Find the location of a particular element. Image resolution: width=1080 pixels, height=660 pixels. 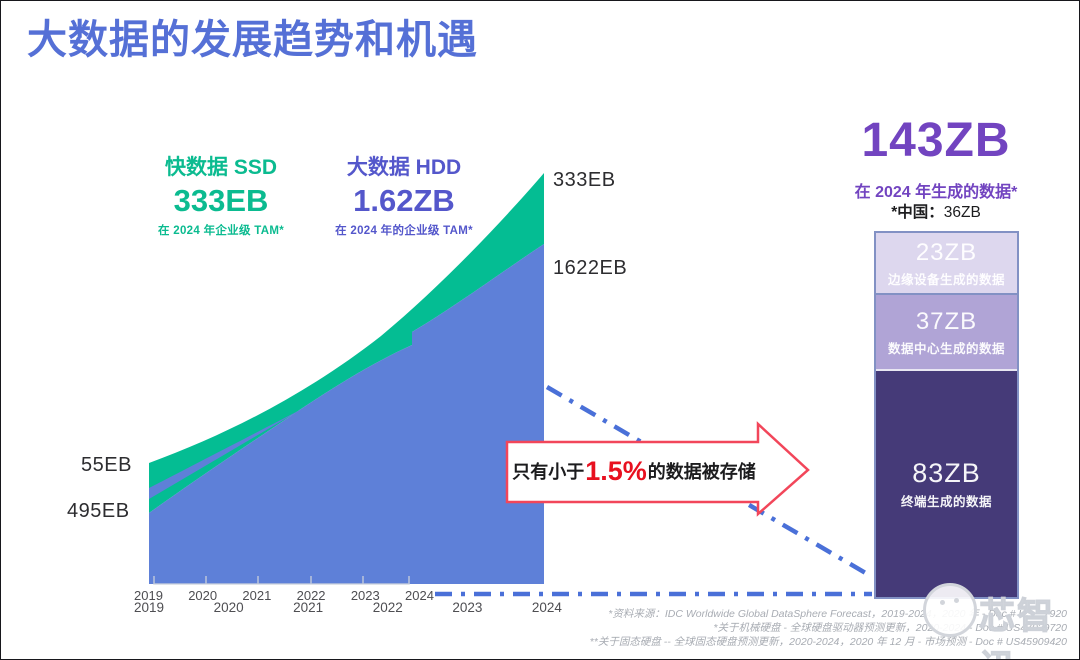

label-ssd-end: 333EB is located at coordinates (584, 180).